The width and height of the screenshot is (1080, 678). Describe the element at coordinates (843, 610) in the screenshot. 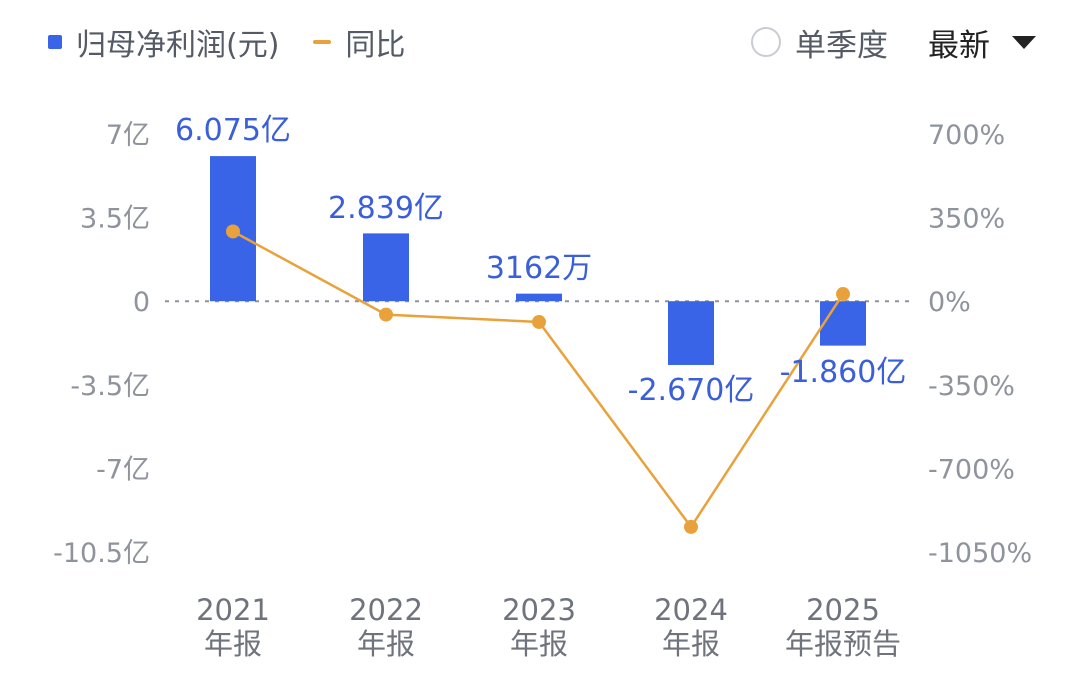

I see `x-axis-year-label: 2025` at that location.